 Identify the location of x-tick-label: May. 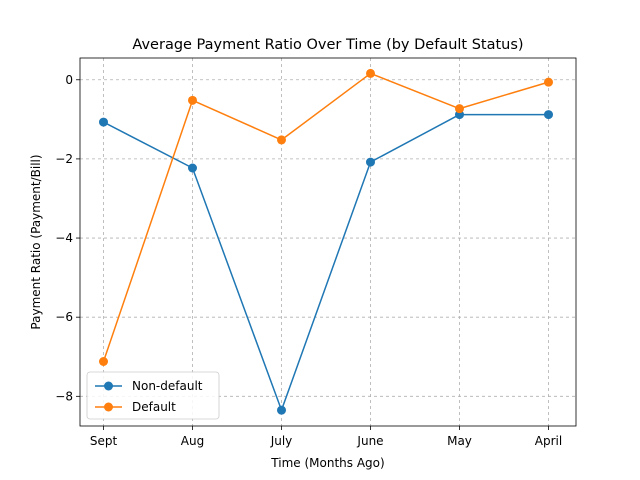
(459, 441).